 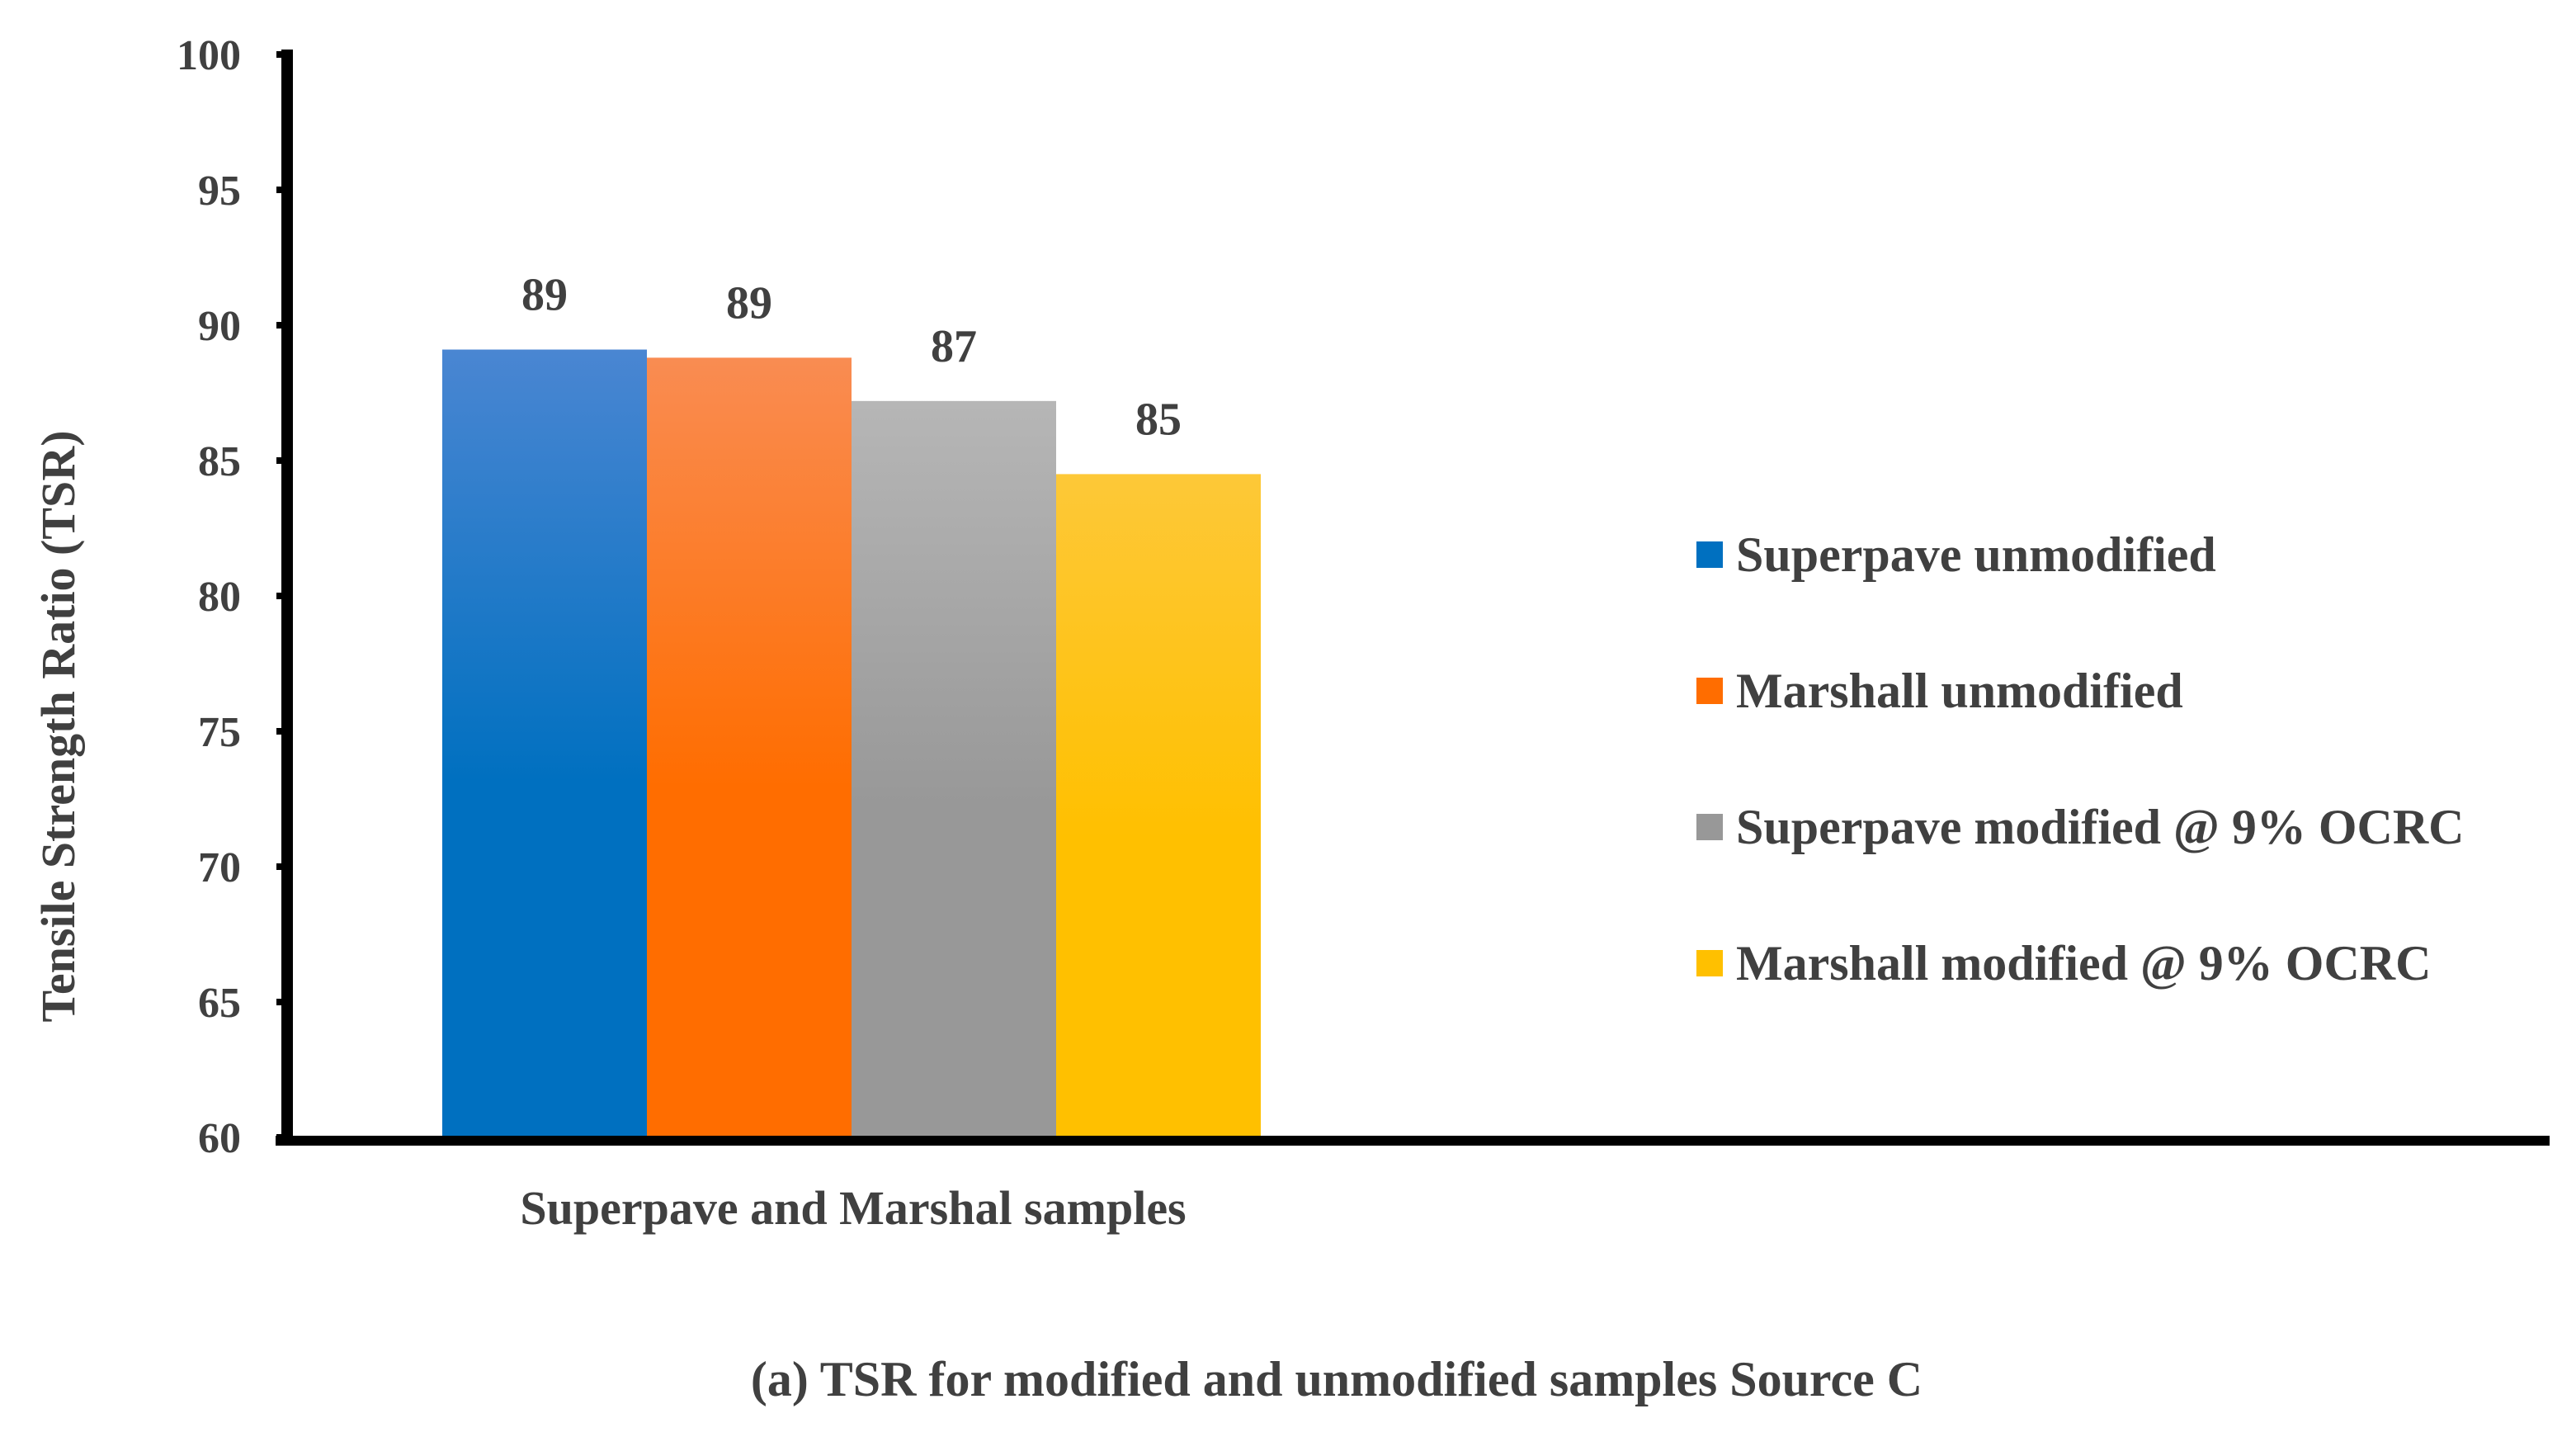 I want to click on y-tick-label: 95, so click(x=219, y=191).